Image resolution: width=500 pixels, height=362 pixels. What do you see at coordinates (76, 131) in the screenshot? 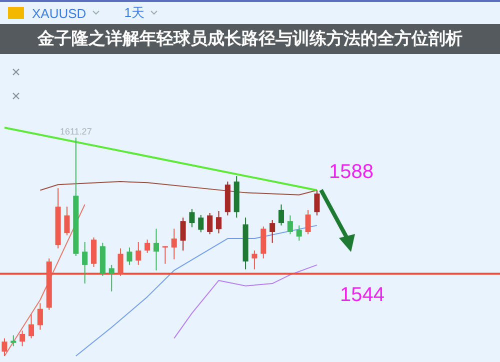
I see `annotation: 1611.27` at bounding box center [76, 131].